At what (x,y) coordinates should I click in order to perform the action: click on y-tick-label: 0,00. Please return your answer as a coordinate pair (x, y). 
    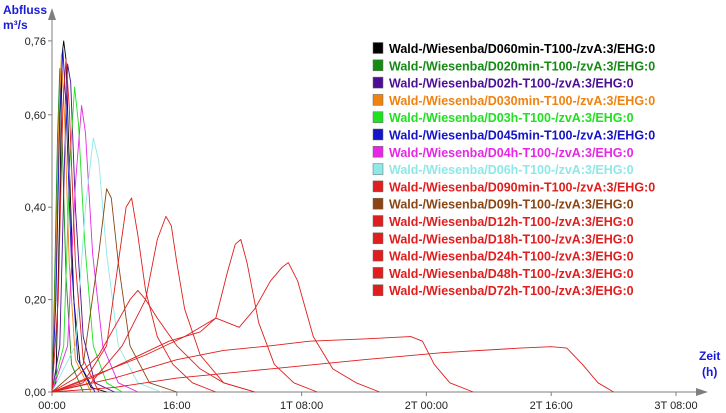
    Looking at the image, I should click on (35, 393).